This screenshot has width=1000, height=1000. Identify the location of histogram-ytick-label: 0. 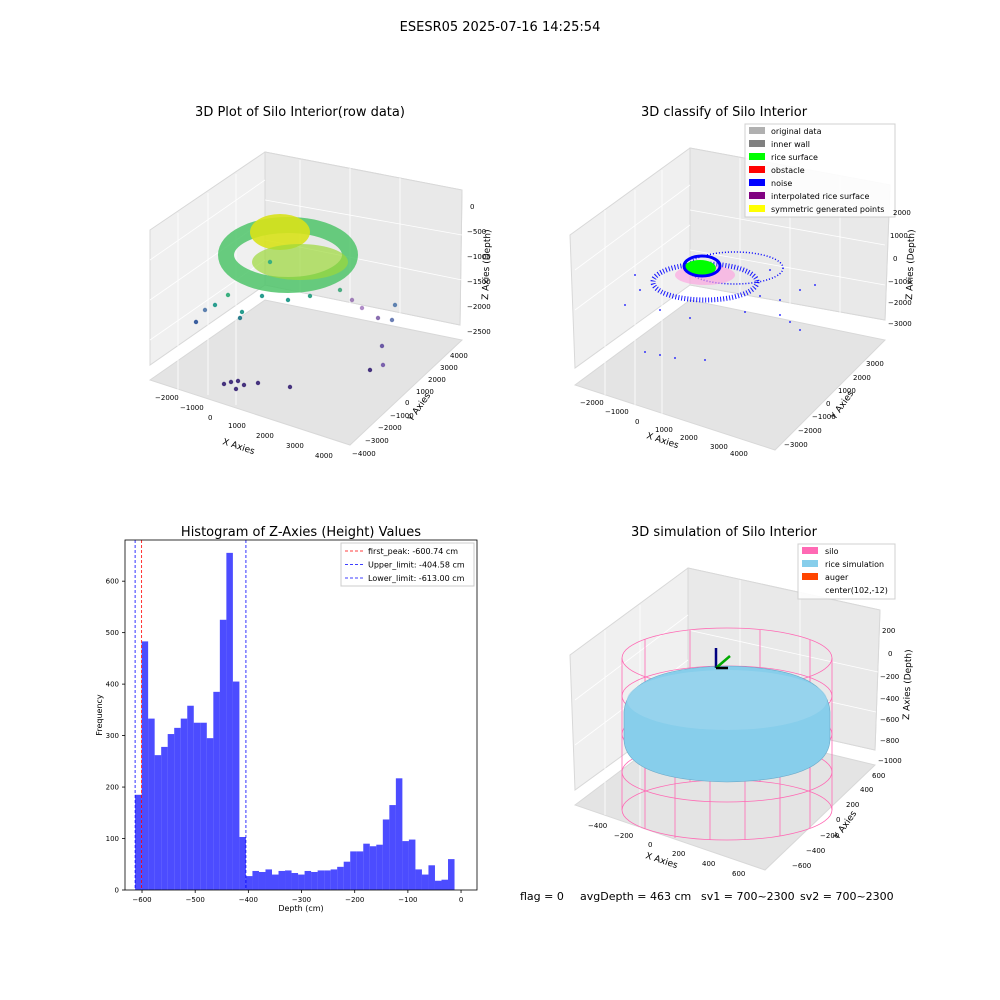
(117, 891).